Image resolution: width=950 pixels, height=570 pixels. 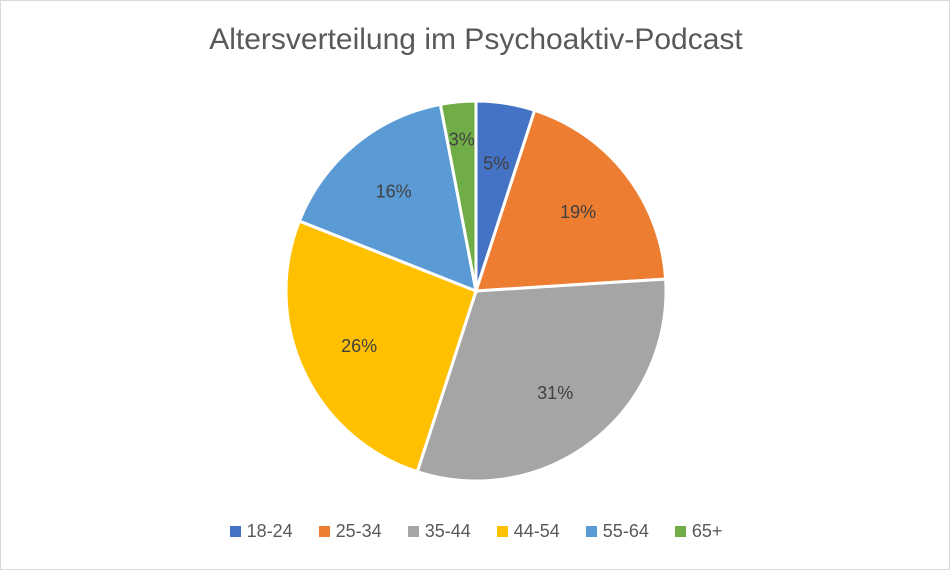 I want to click on legend-item-65+: 65+, so click(x=698, y=531).